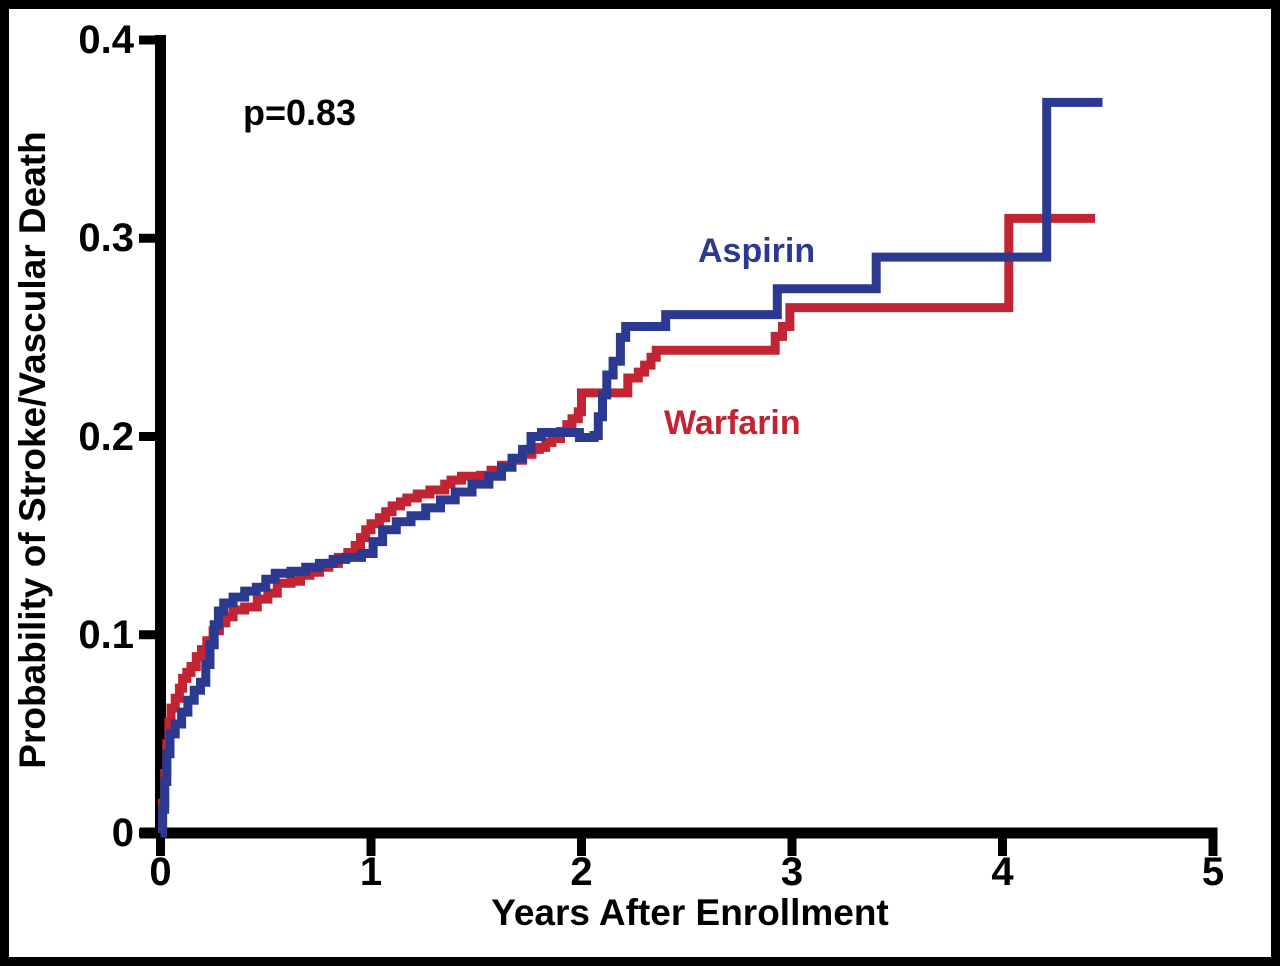 The height and width of the screenshot is (966, 1280). I want to click on series-label-warfarin: Warfarin, so click(732, 423).